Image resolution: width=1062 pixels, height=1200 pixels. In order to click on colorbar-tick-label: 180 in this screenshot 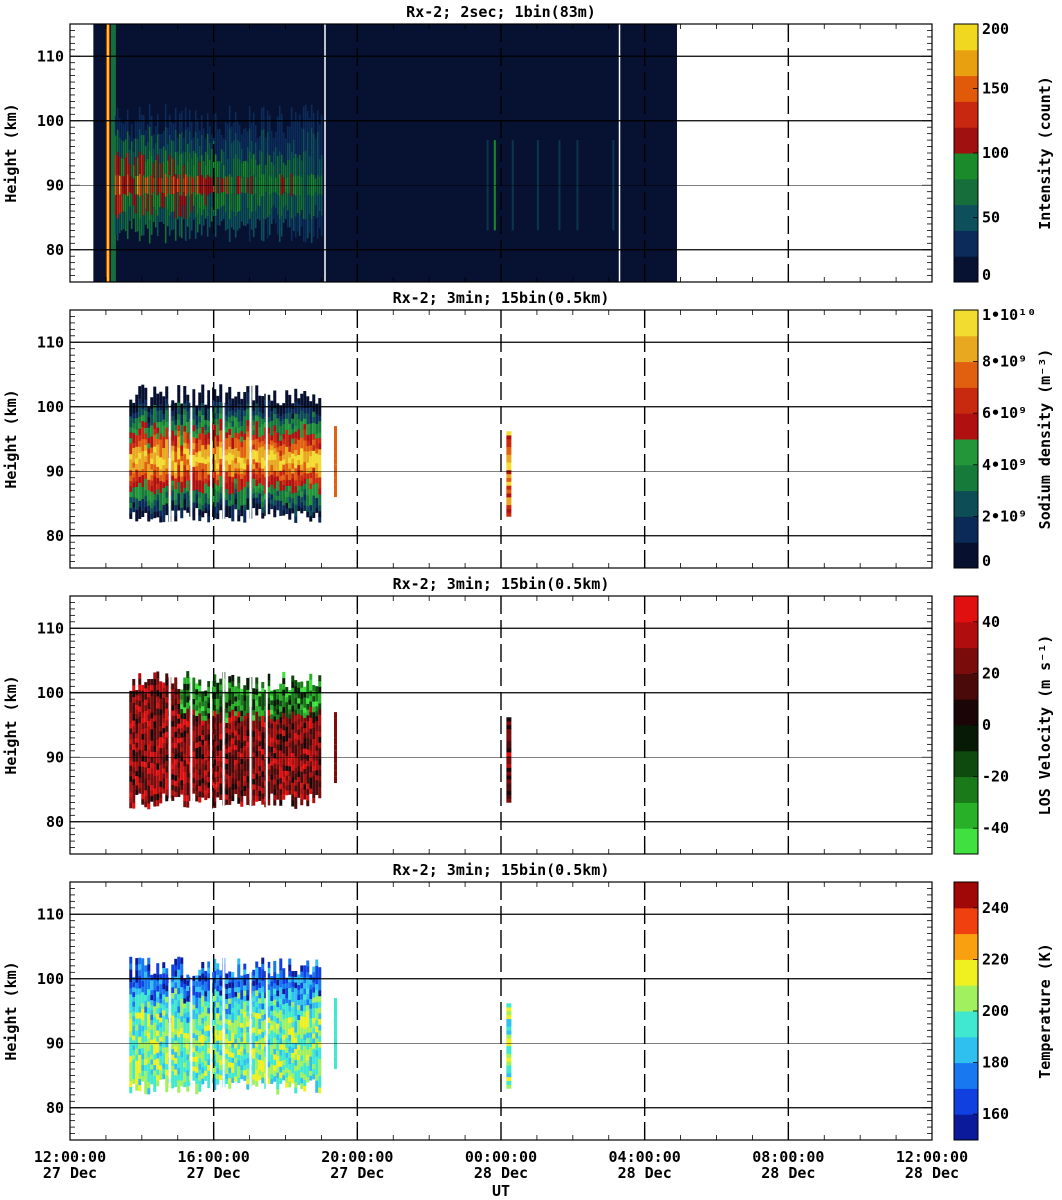, I will do `click(995, 1063)`.